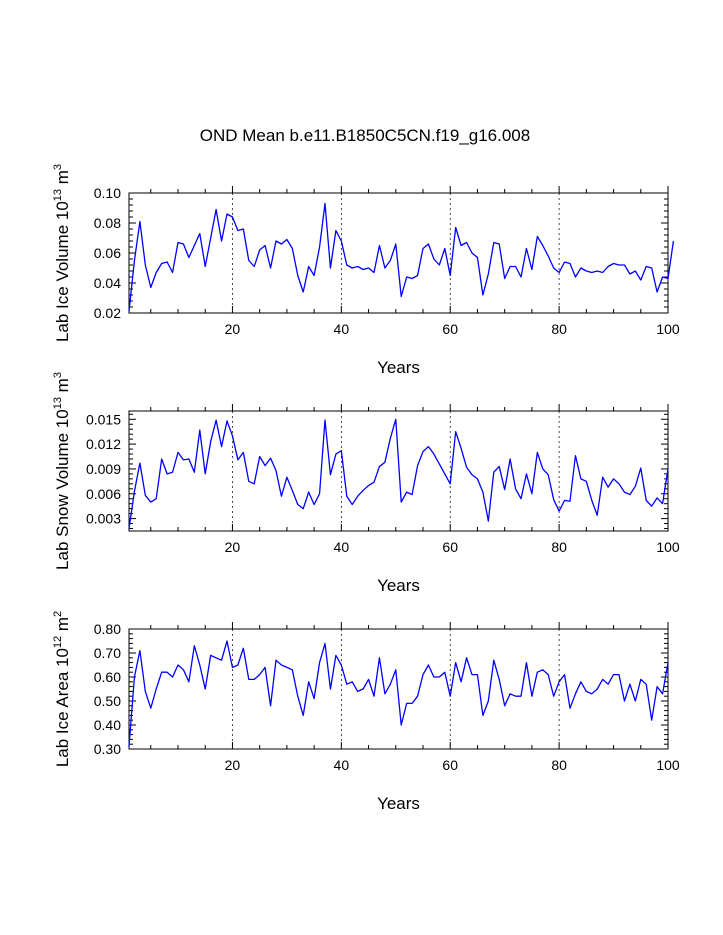 The image size is (723, 935). I want to click on y-tick-label: 0.003, so click(103, 519).